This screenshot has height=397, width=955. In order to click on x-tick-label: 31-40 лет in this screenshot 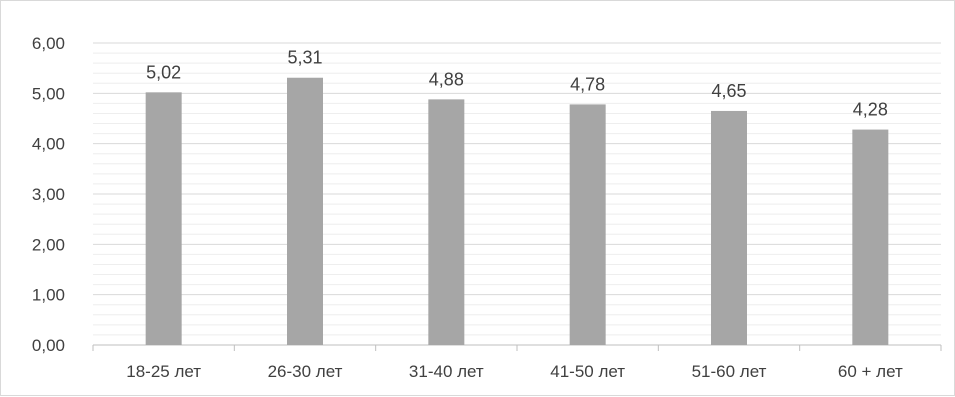, I will do `click(446, 371)`.